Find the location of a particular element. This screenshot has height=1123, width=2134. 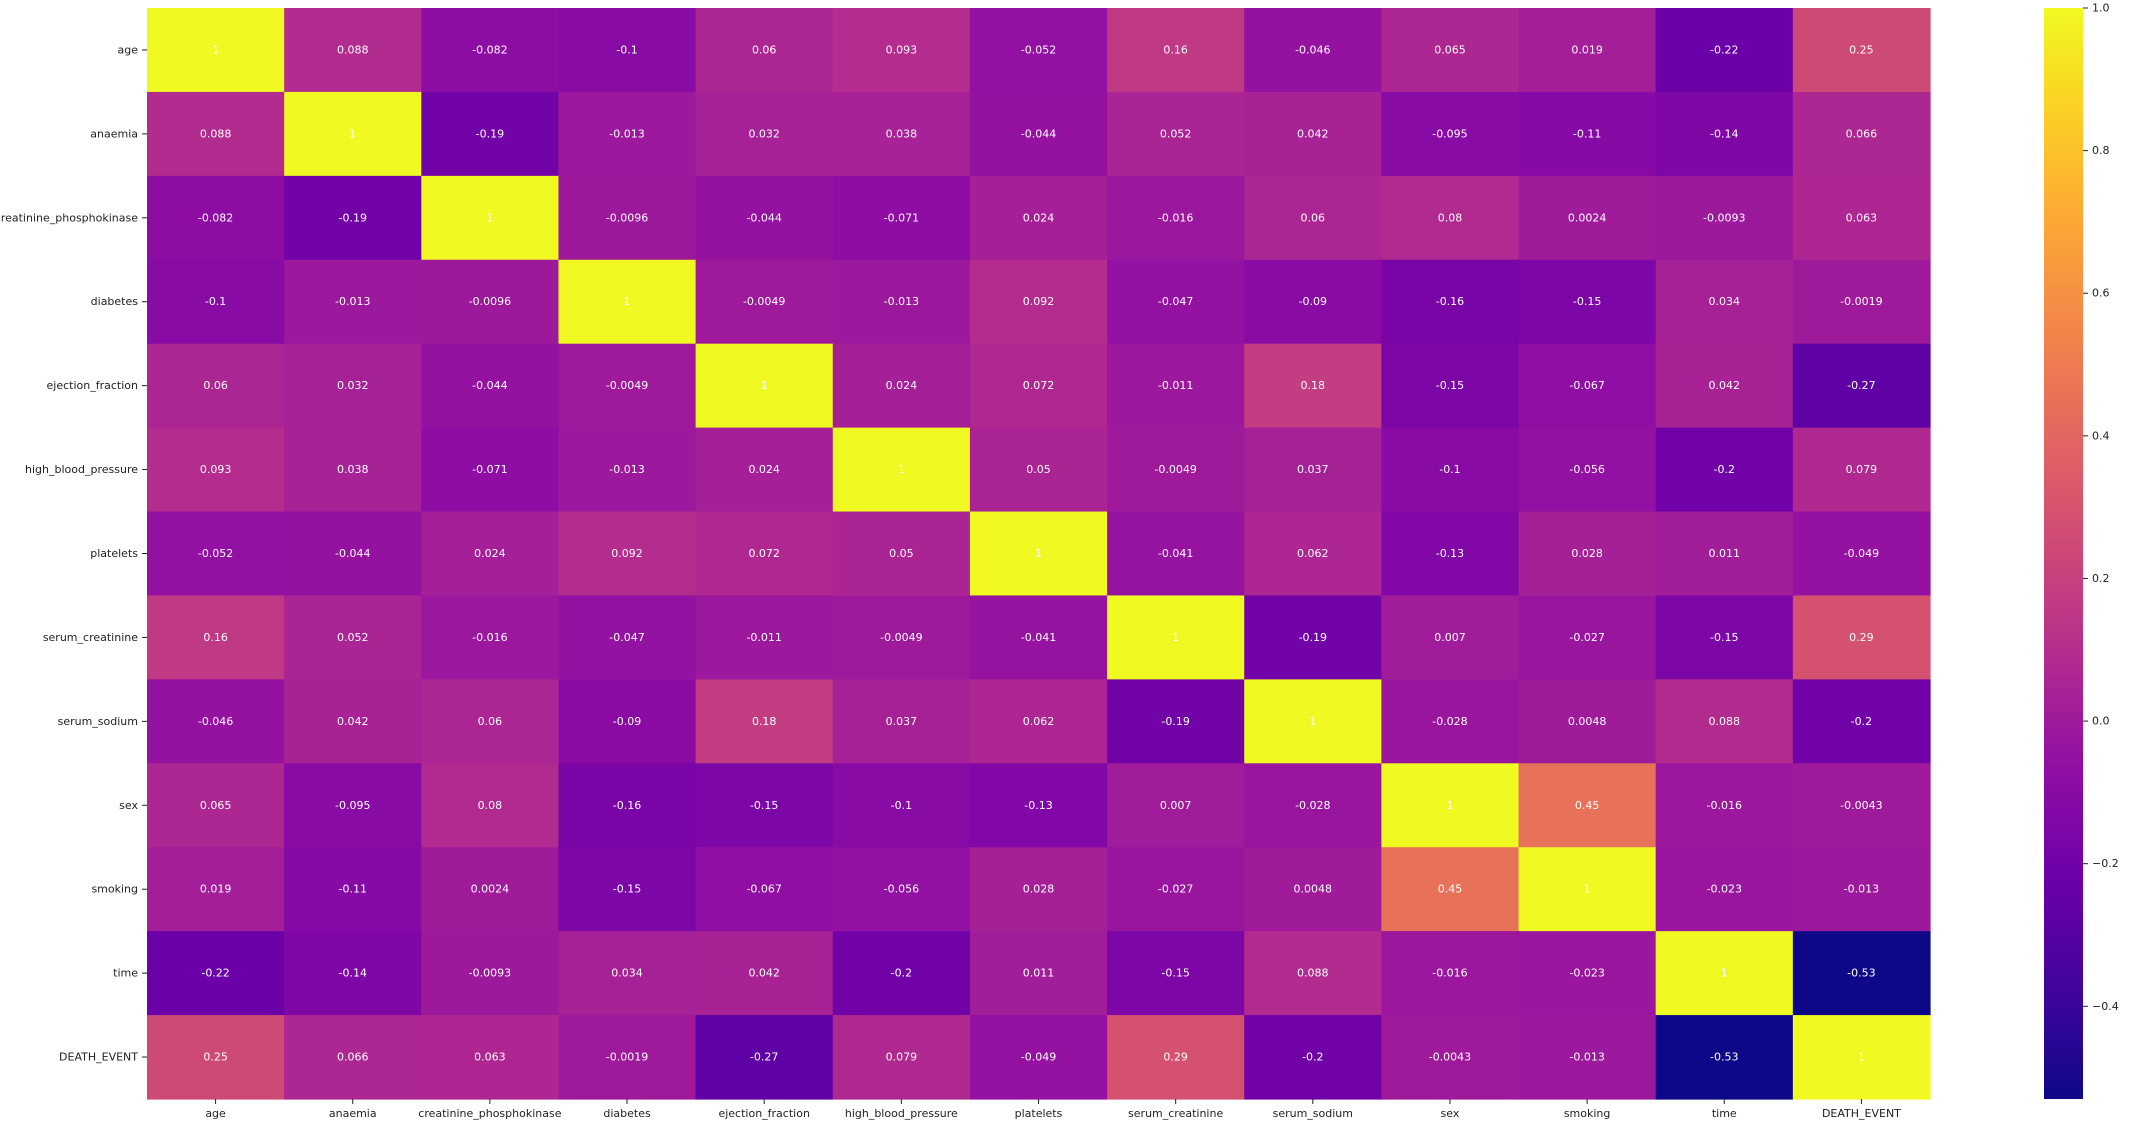

column-tick-label: creatinine_phosphokinase is located at coordinates (489, 1113).